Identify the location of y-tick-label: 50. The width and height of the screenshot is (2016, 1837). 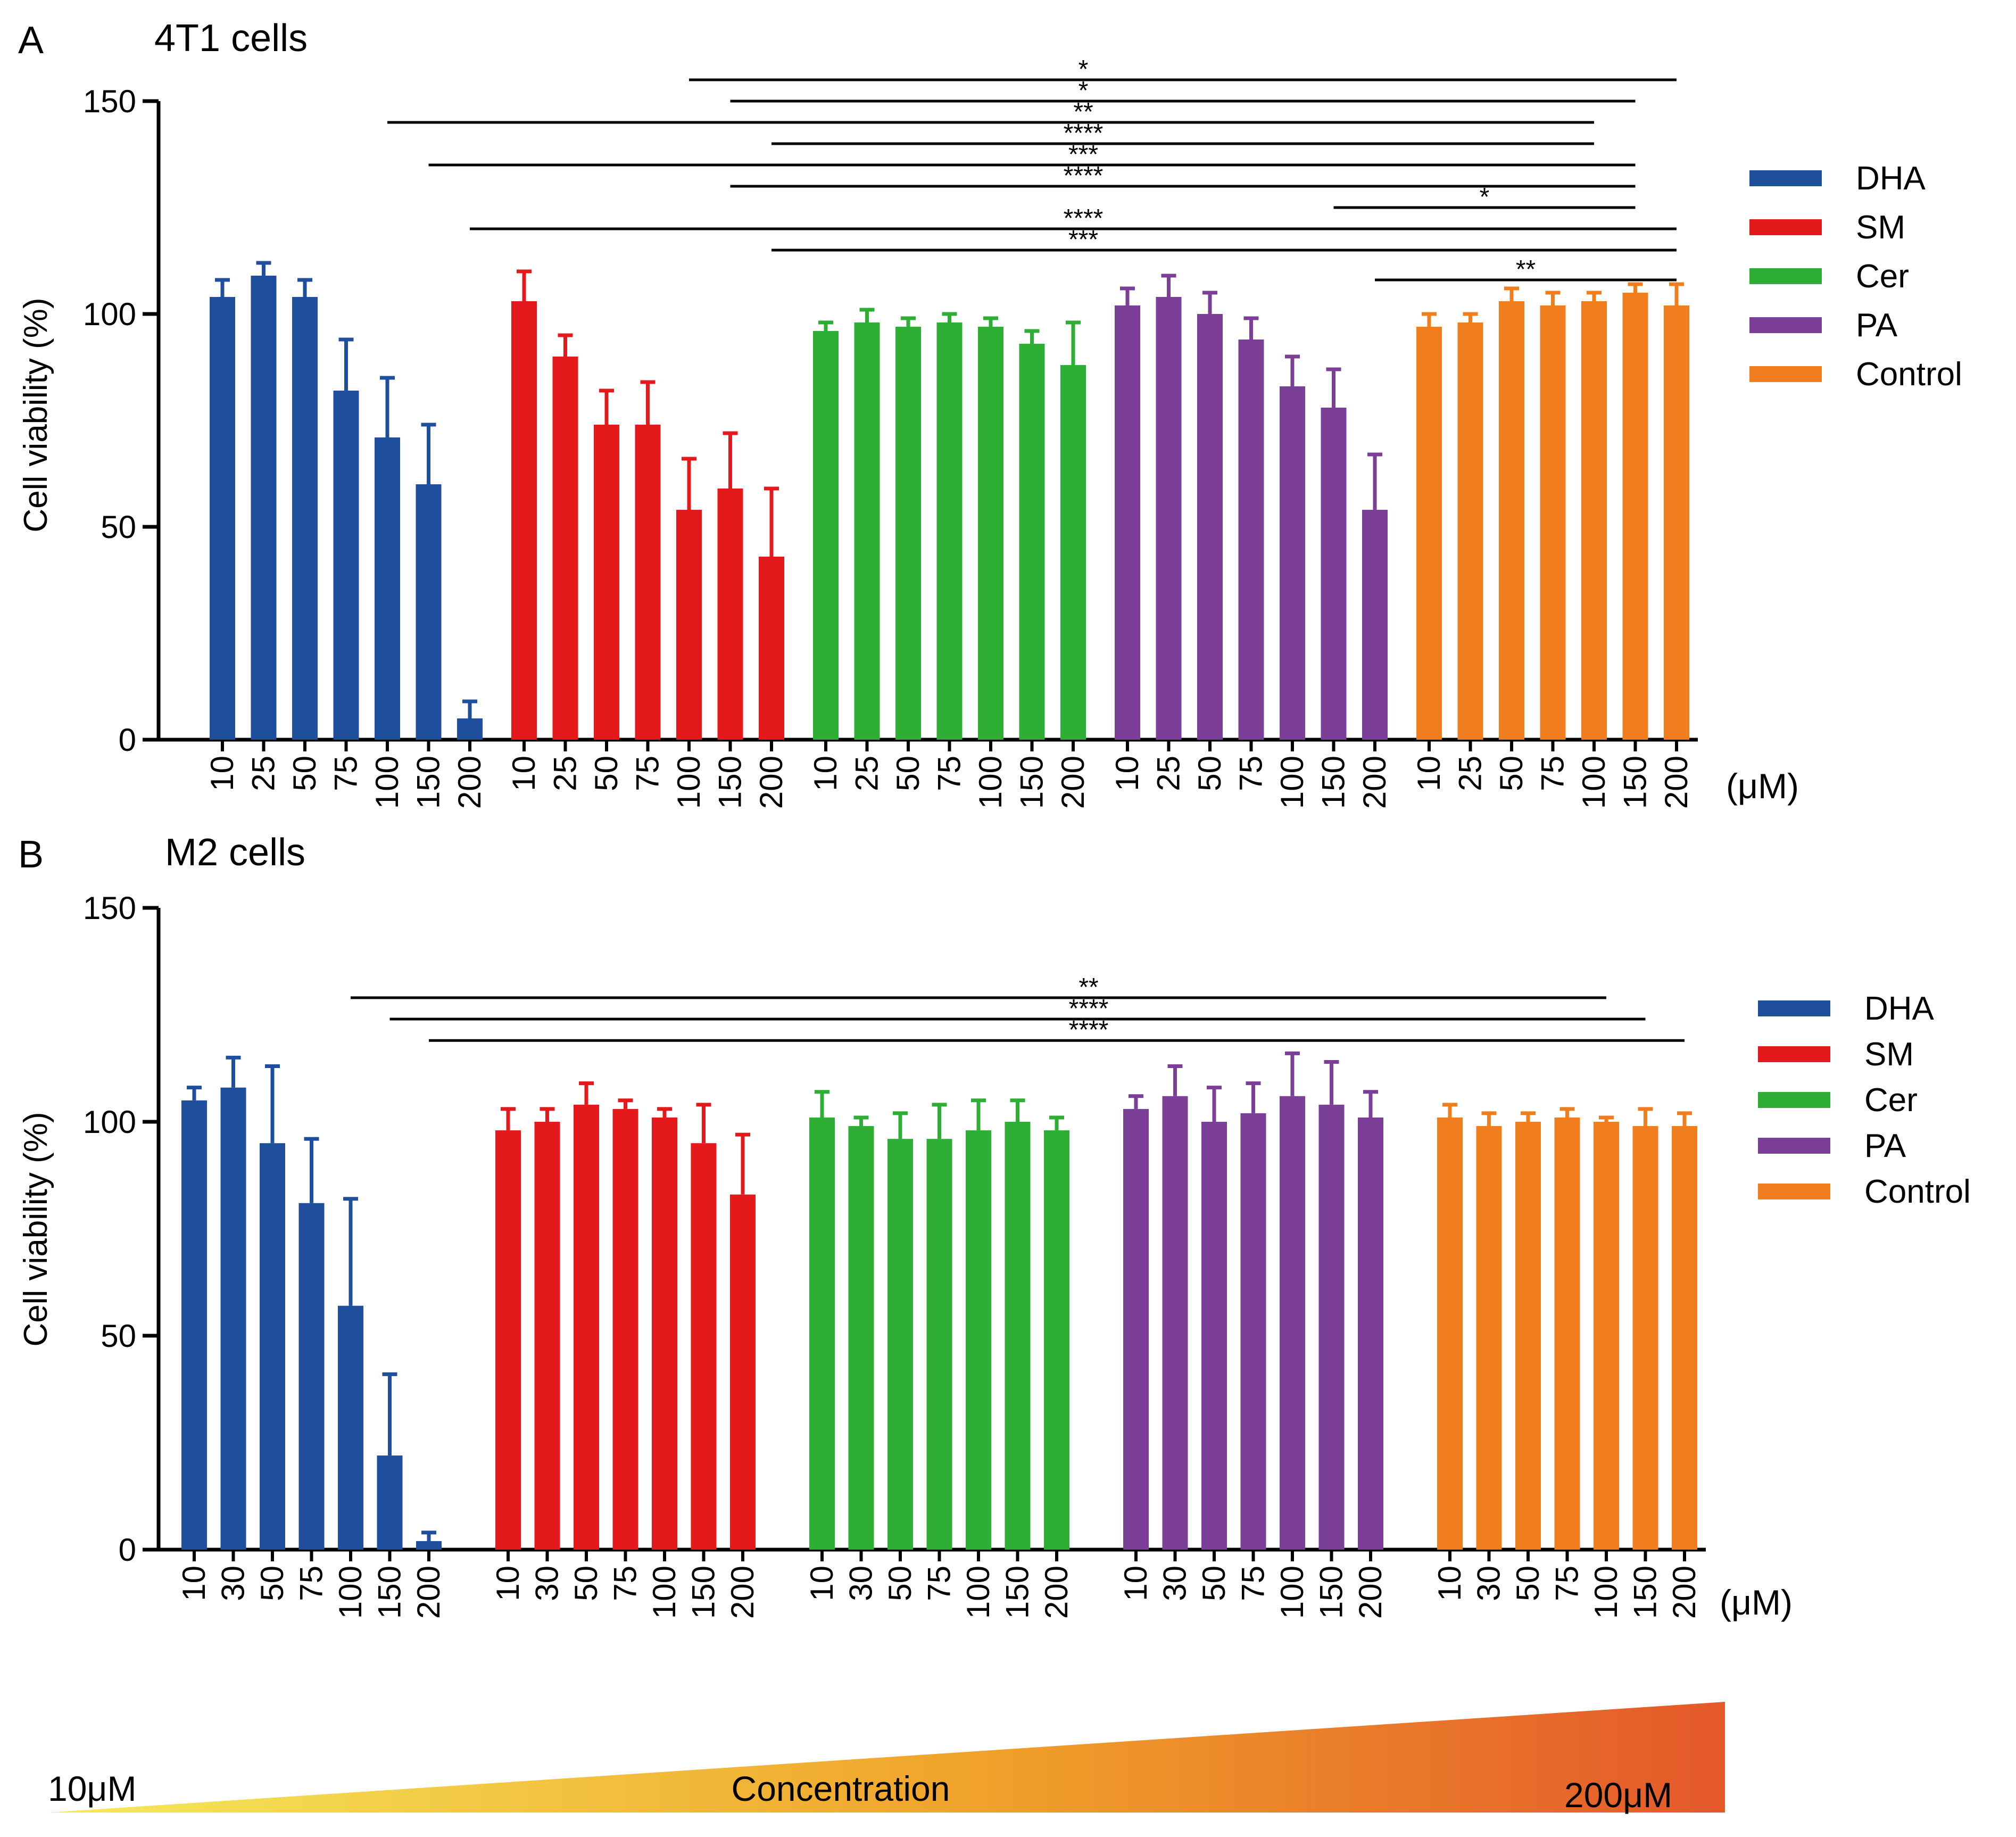
(118, 527).